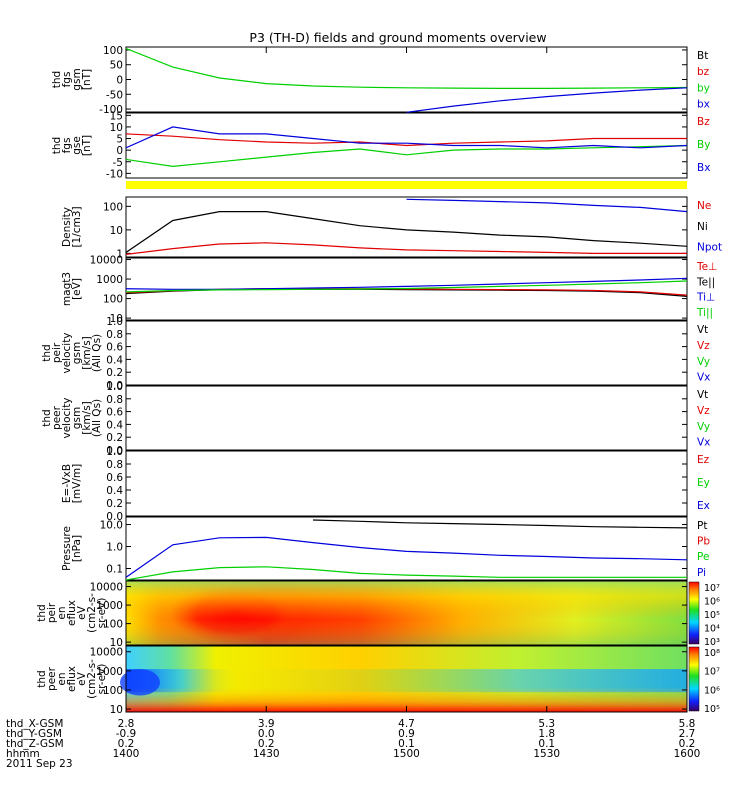 The width and height of the screenshot is (750, 800). I want to click on ephemeris-value: 5.8, so click(687, 724).